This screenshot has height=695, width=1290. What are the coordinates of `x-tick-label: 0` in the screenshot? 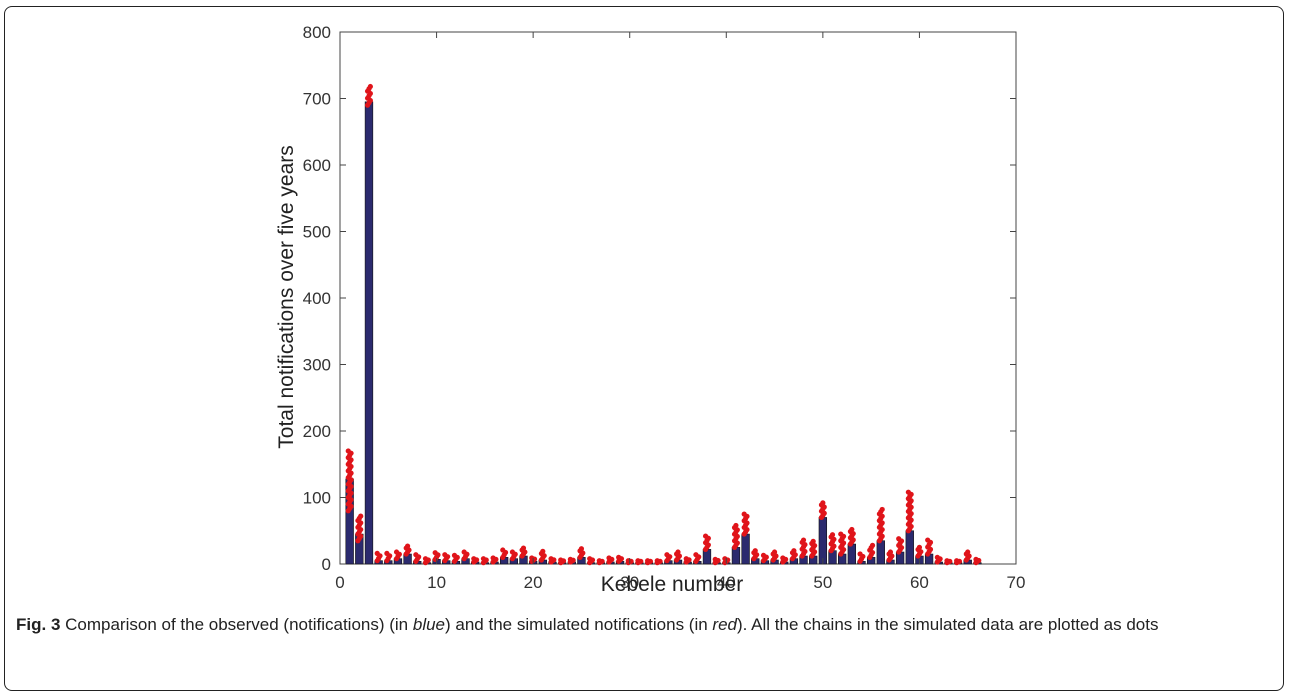 It's located at (339, 582).